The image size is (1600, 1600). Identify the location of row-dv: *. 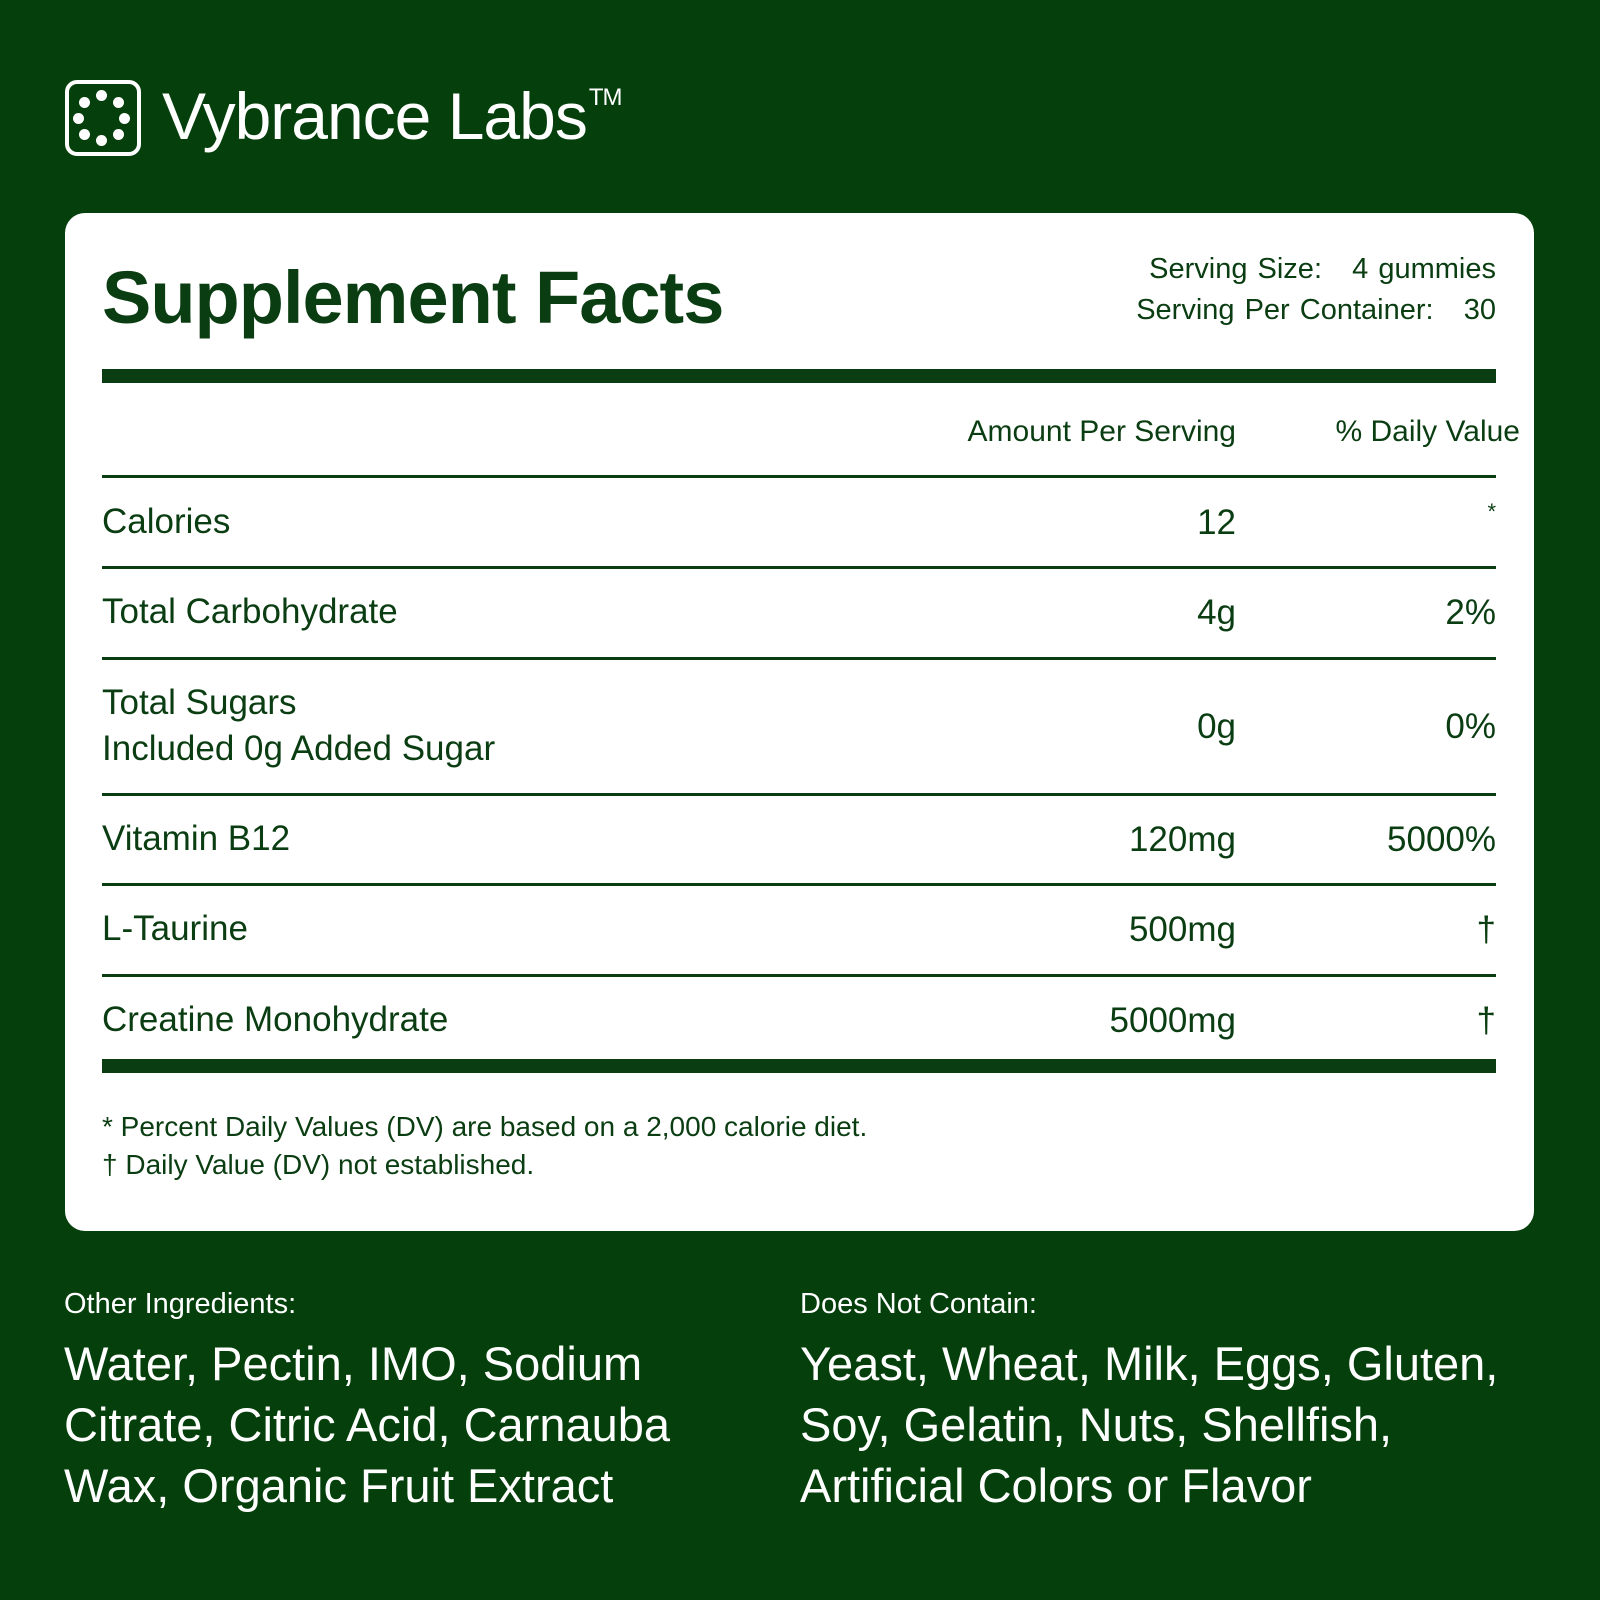
(1491, 511).